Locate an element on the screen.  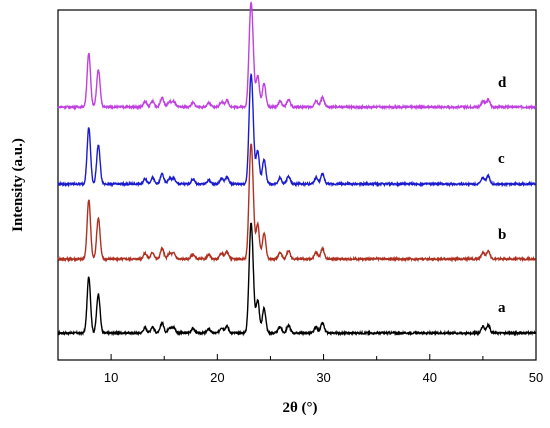
x-tick-label: 50 is located at coordinates (536, 377).